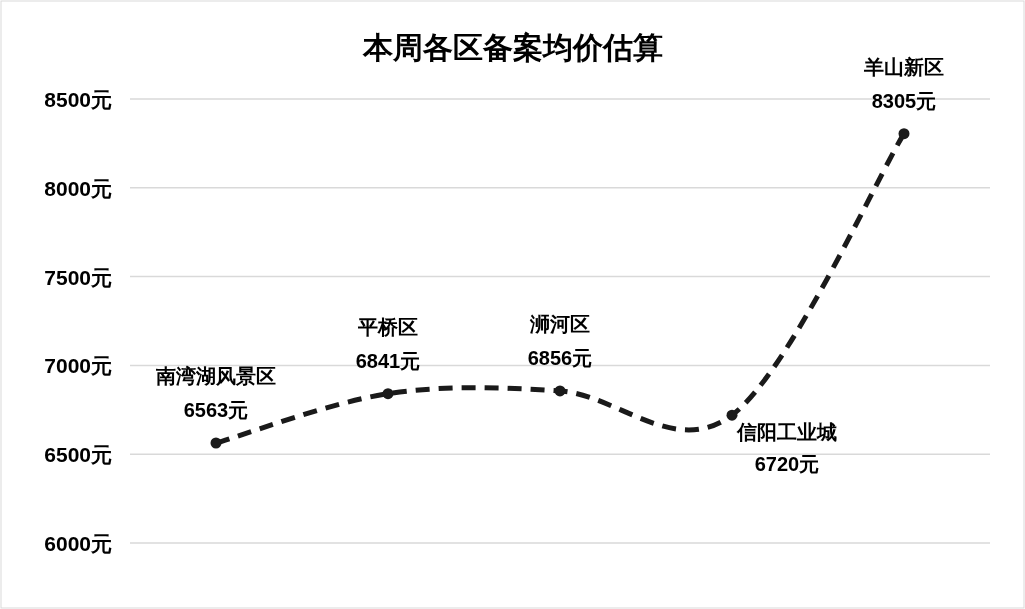 This screenshot has width=1025, height=609. I want to click on data-label: 8305元, so click(904, 100).